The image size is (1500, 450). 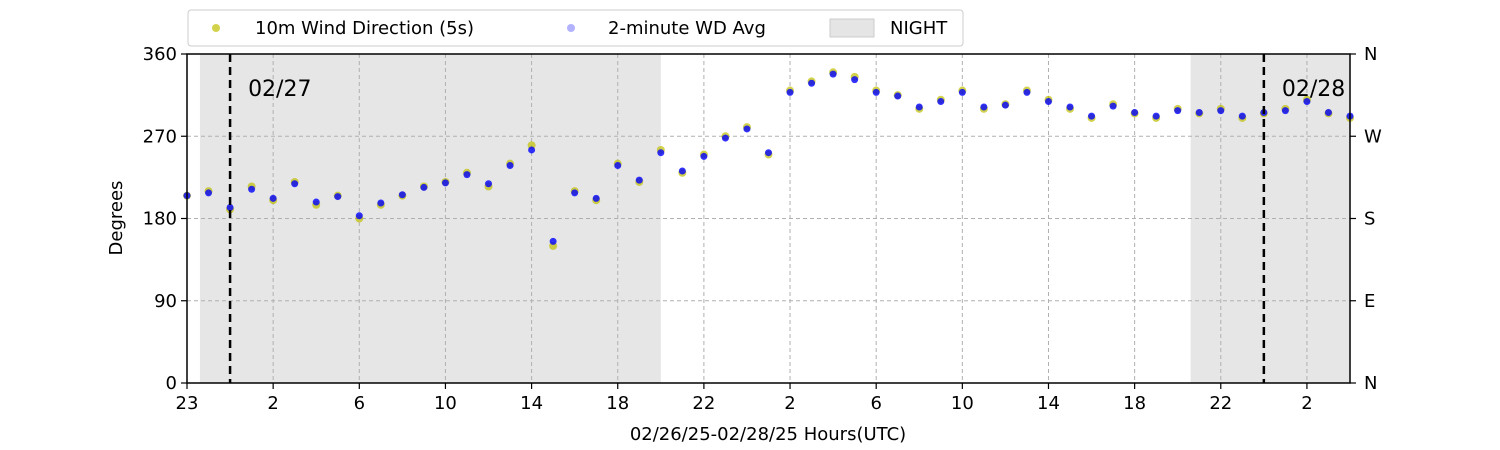 I want to click on y-axis-label: Degrees, so click(x=116, y=218).